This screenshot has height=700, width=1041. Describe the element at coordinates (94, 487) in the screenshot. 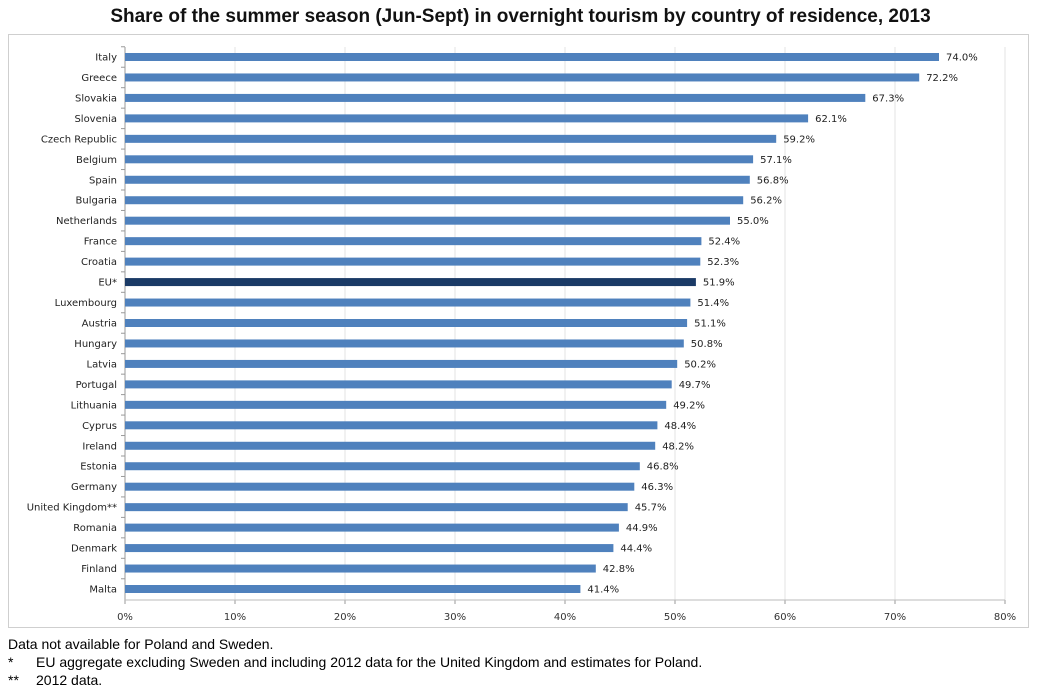

I see `category-label: Germany` at that location.